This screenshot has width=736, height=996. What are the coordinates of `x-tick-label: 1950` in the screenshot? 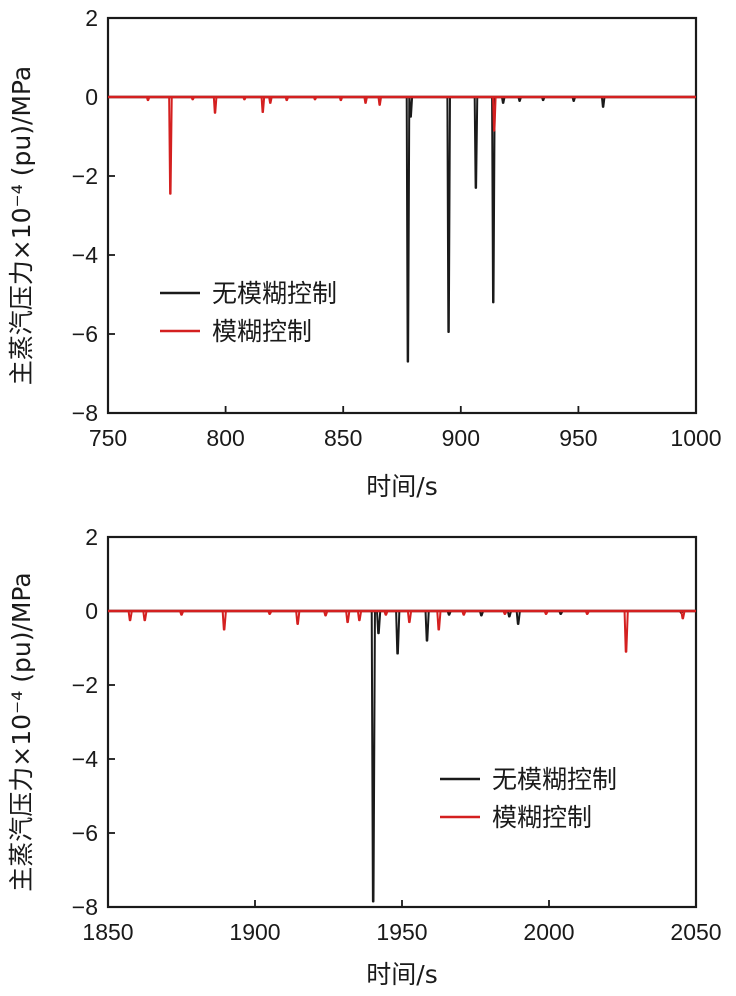 It's located at (401, 932).